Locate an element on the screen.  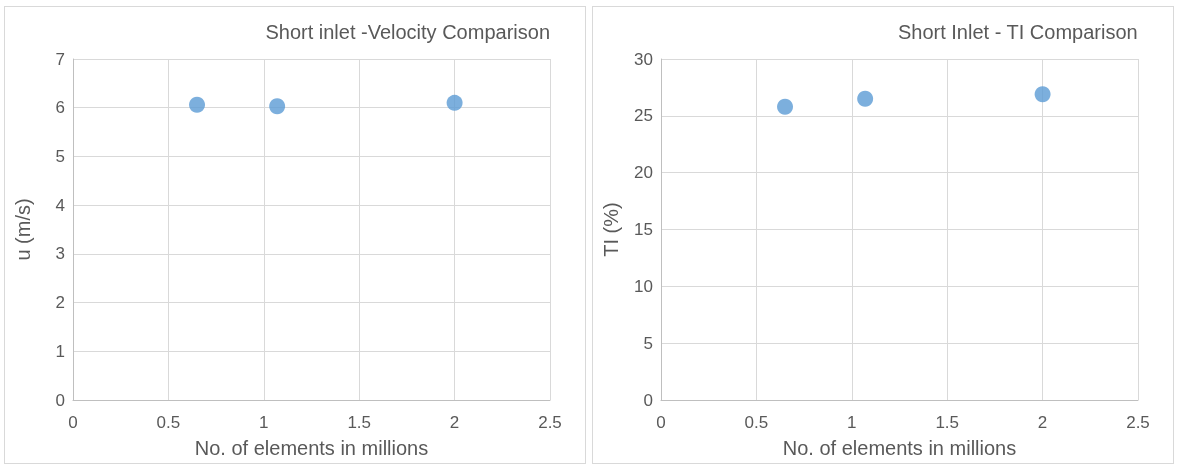
y-tick-label: 10 is located at coordinates (643, 286).